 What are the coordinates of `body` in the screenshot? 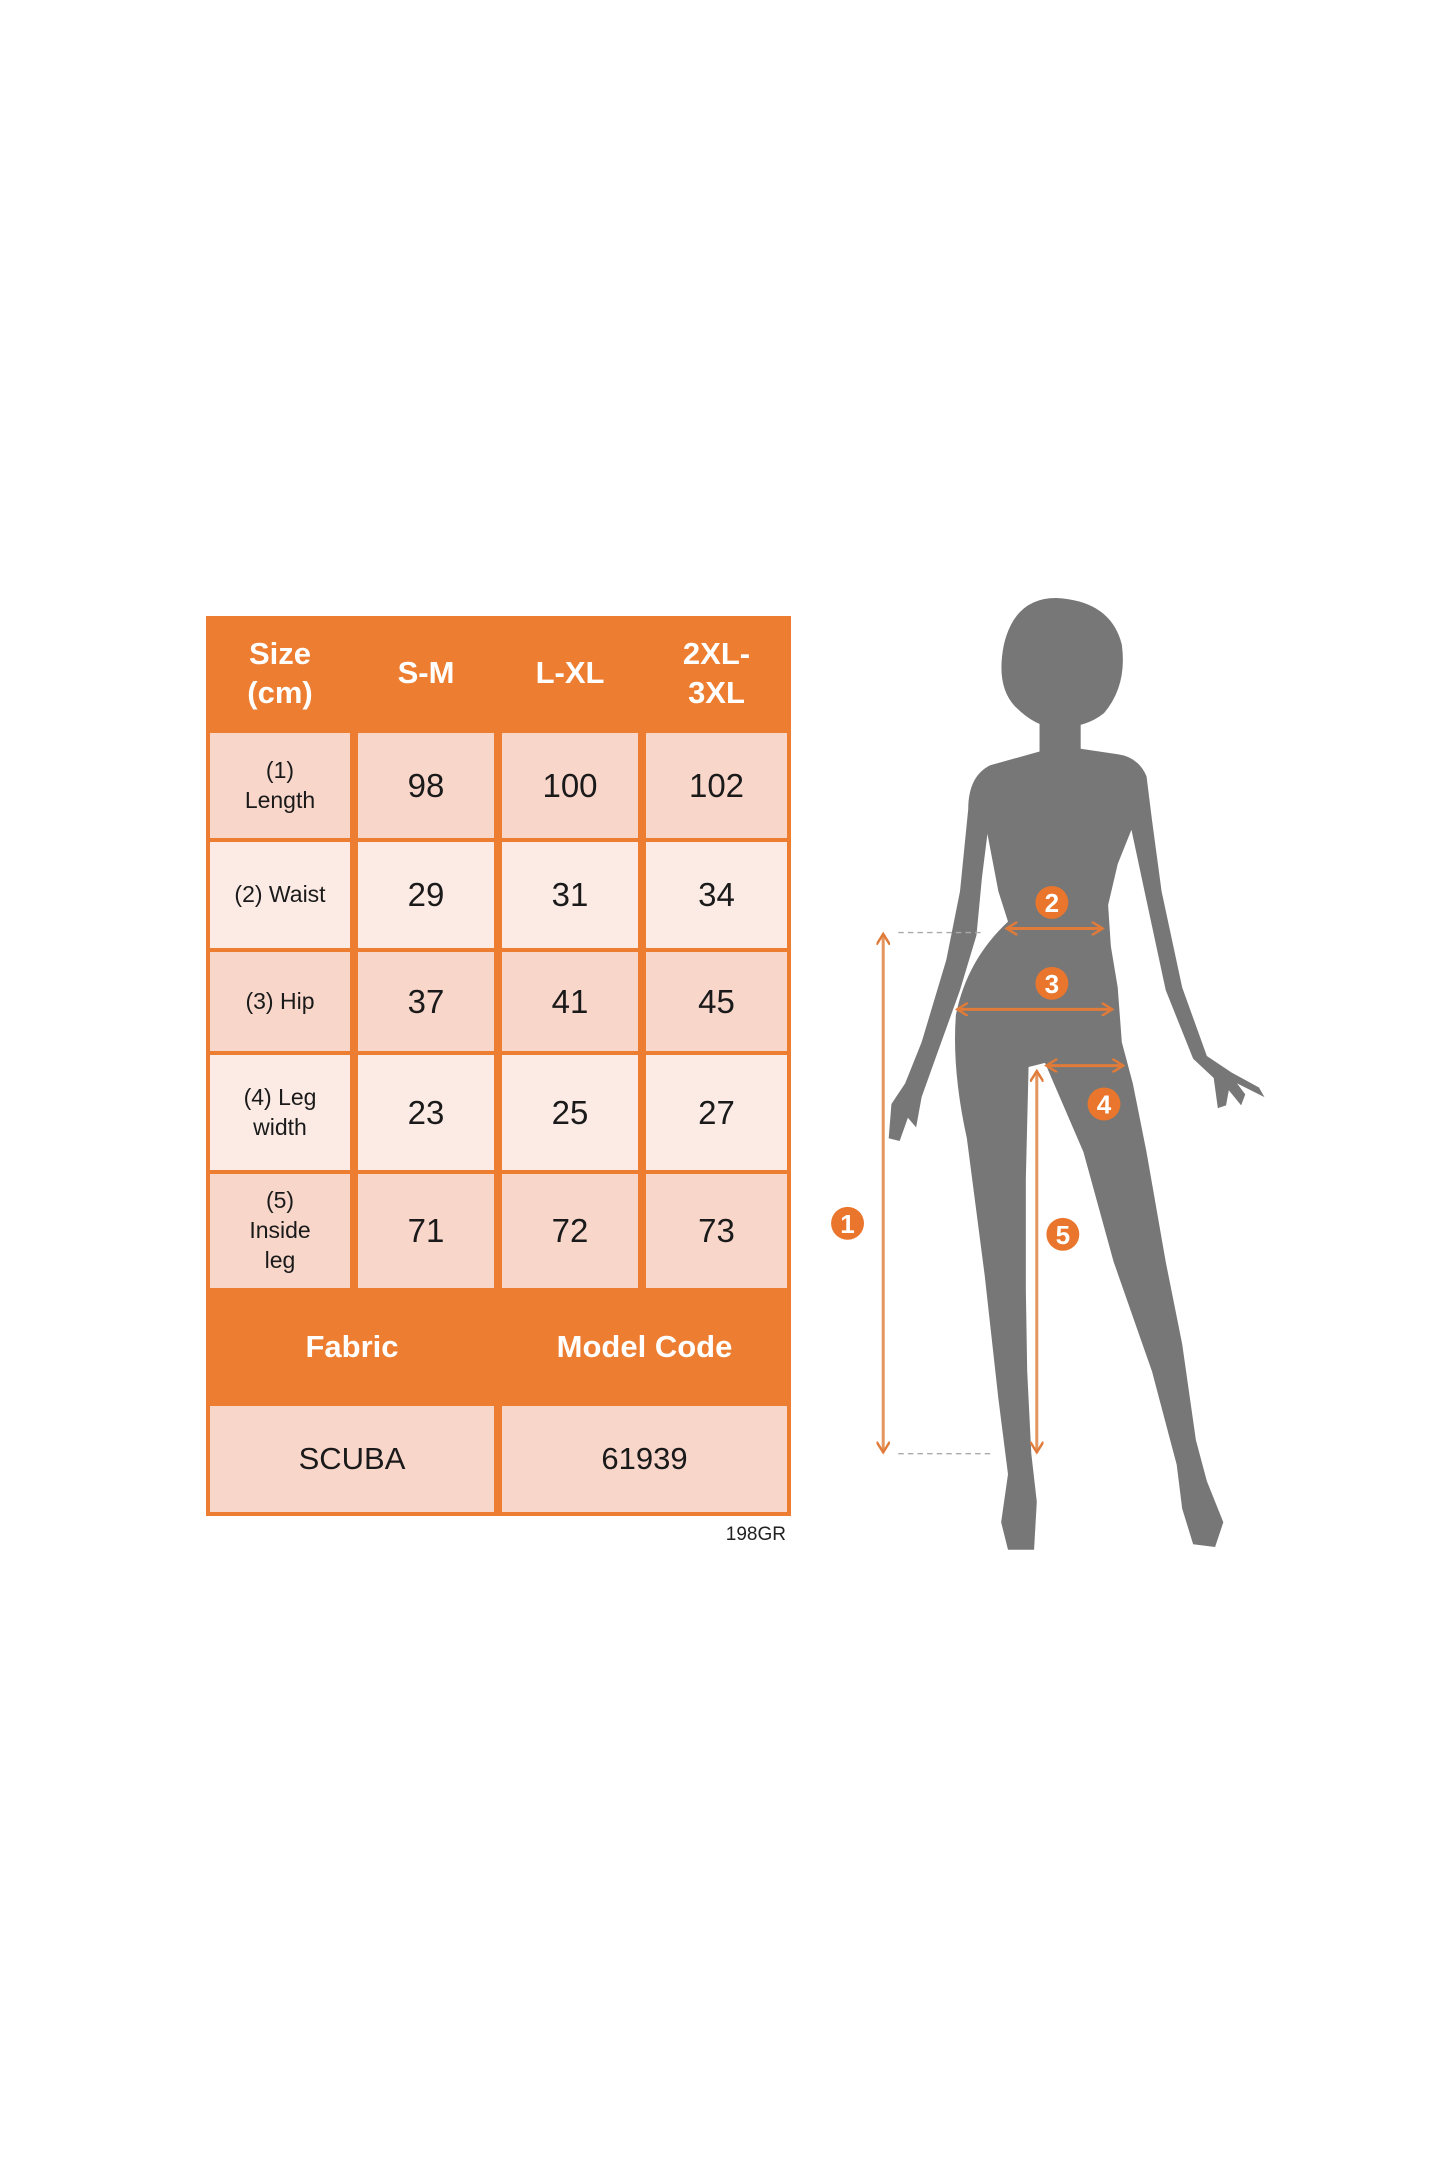 It's located at (1076, 1135).